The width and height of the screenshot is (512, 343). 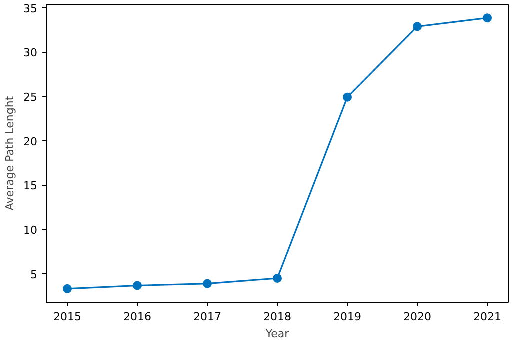 I want to click on y-tick-label: 15, so click(x=31, y=186).